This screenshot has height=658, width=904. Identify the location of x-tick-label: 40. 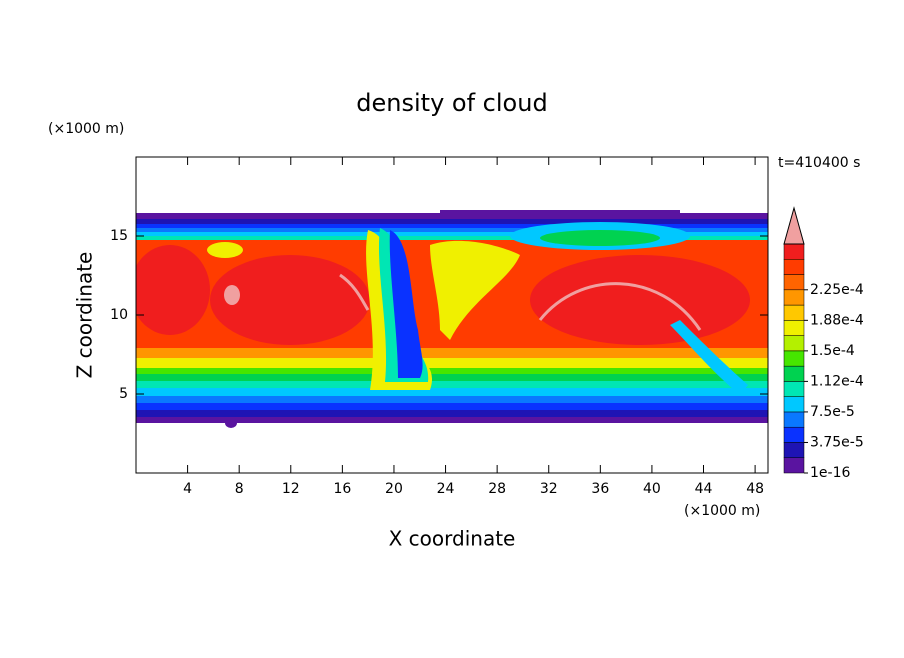
(652, 489).